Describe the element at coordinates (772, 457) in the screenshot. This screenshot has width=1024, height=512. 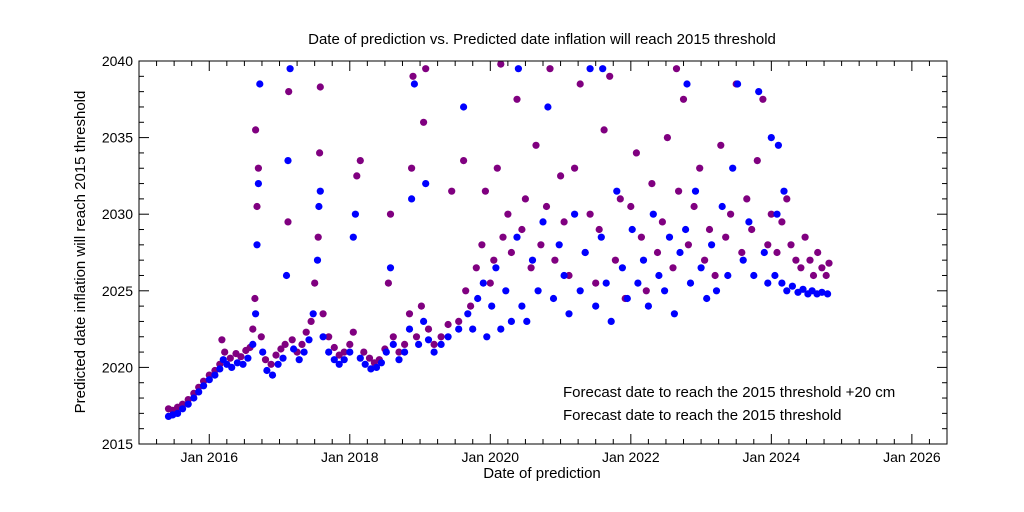
I see `x-tick-label: Jan 2024` at that location.